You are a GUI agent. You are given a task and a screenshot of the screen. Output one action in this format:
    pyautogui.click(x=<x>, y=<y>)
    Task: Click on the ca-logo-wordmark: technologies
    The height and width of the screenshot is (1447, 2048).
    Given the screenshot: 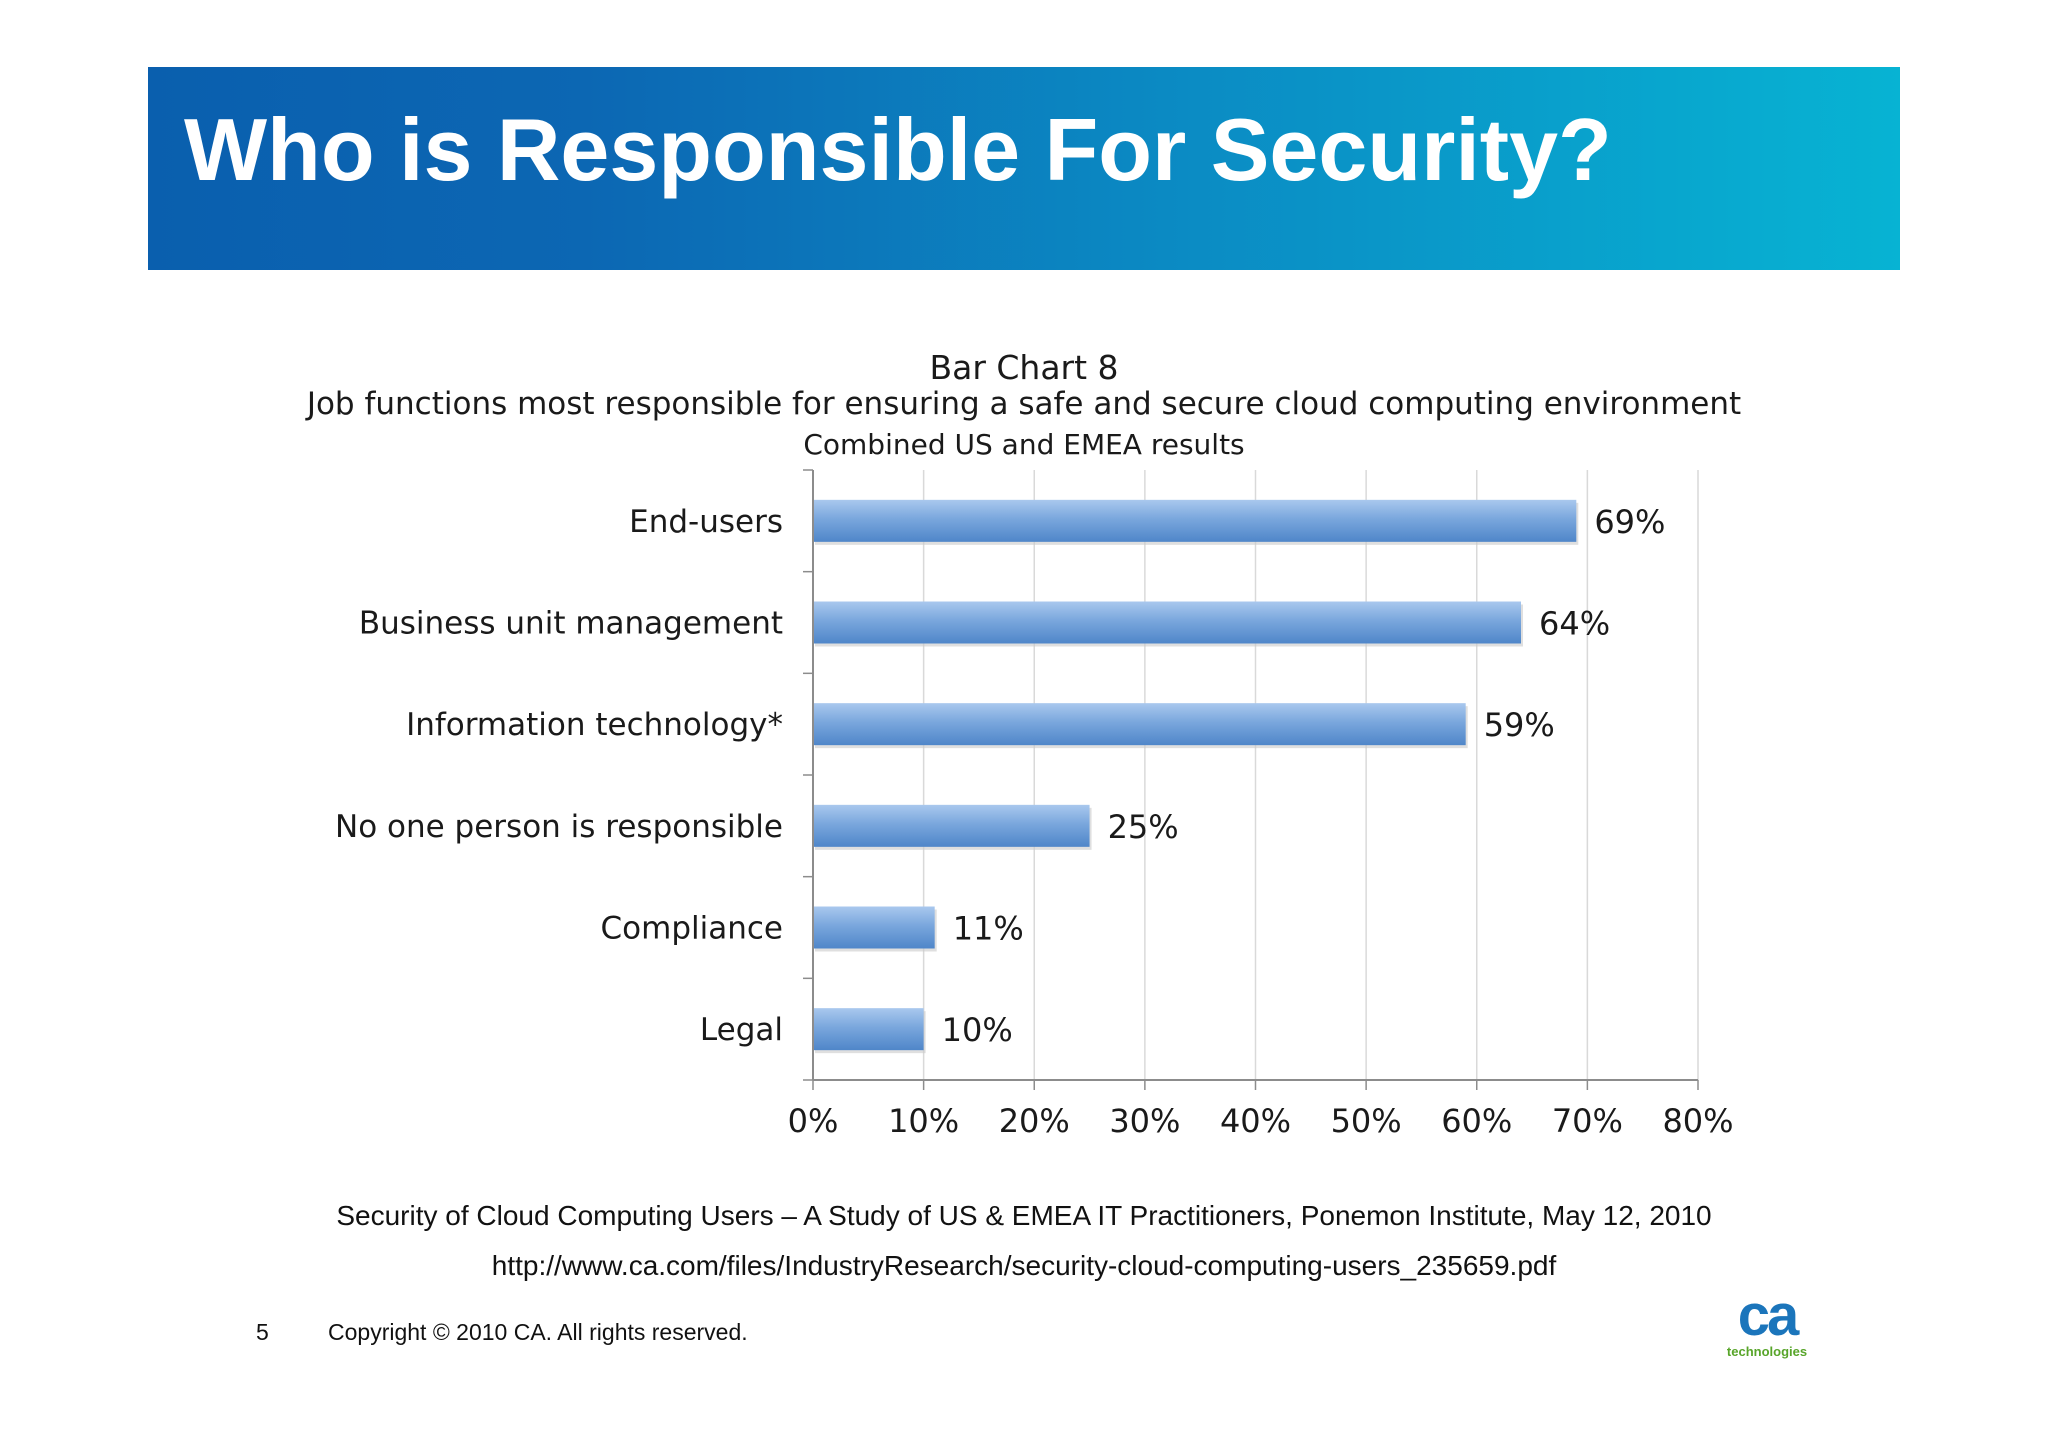 What is the action you would take?
    pyautogui.click(x=1767, y=1351)
    